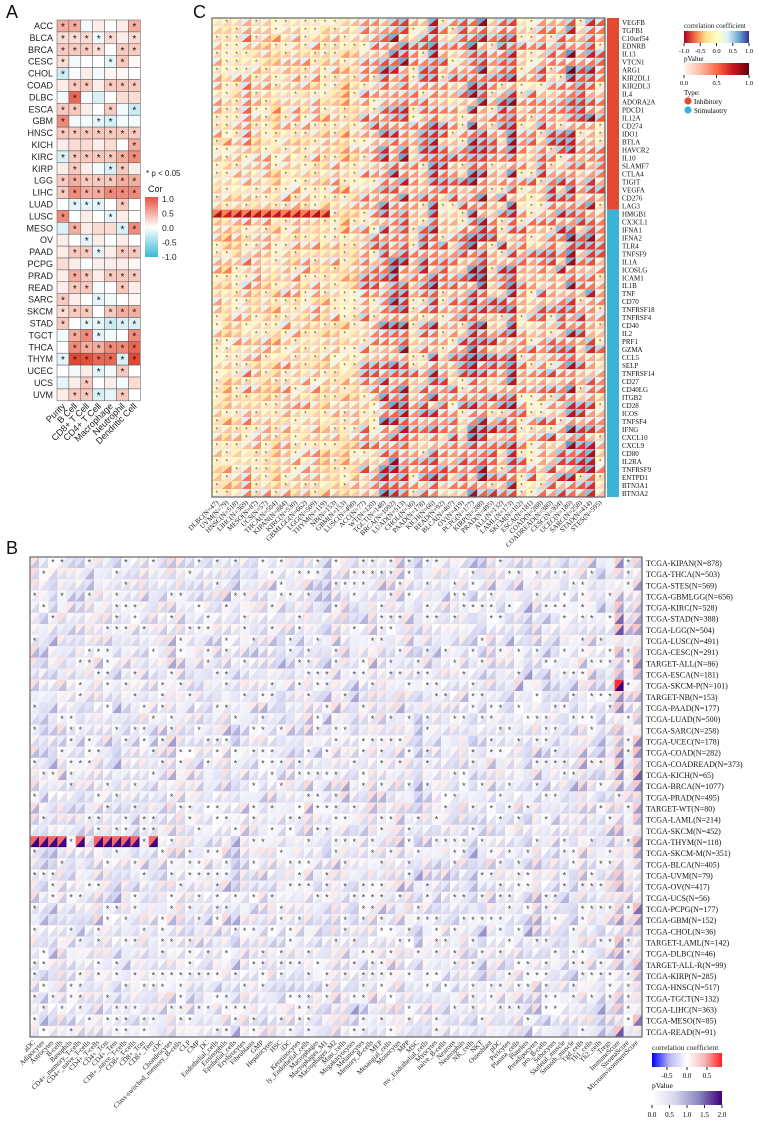  Describe the element at coordinates (155, 189) in the screenshot. I see `legend-title: Cor` at that location.